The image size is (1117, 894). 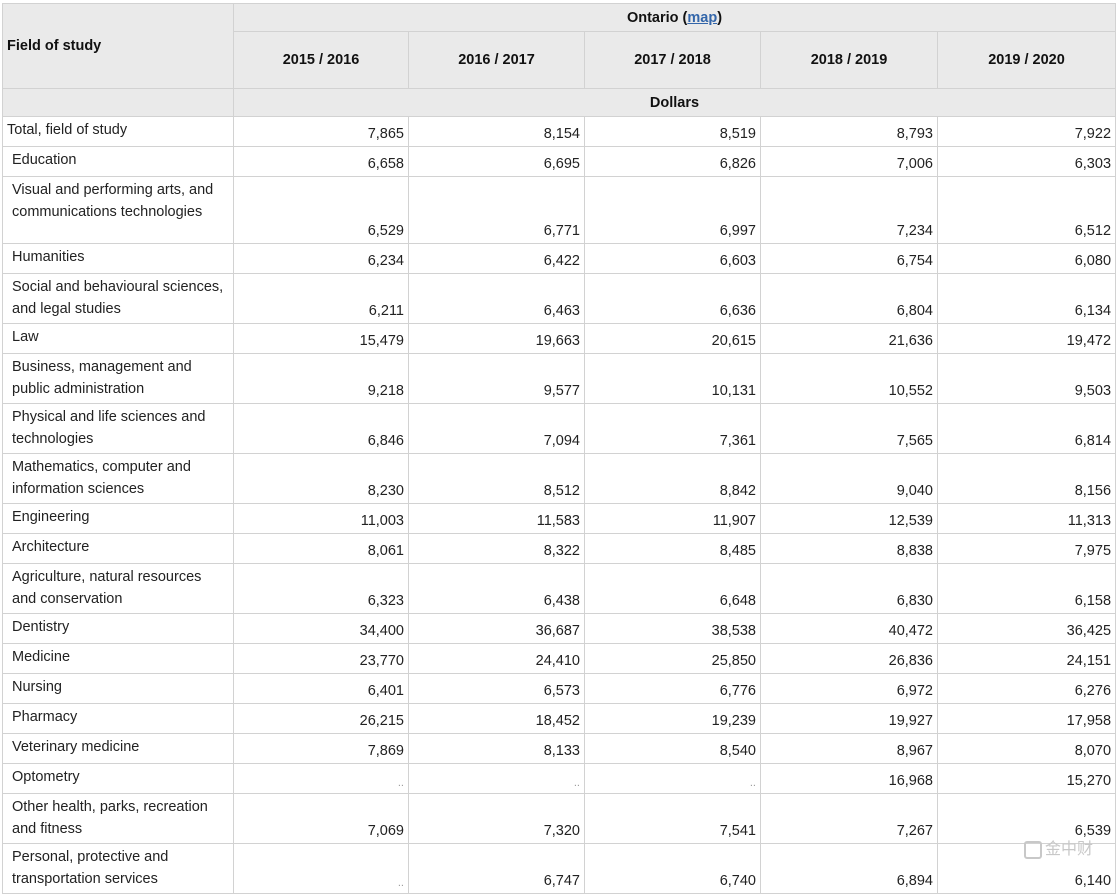 What do you see at coordinates (702, 17) in the screenshot?
I see `map-link: map` at bounding box center [702, 17].